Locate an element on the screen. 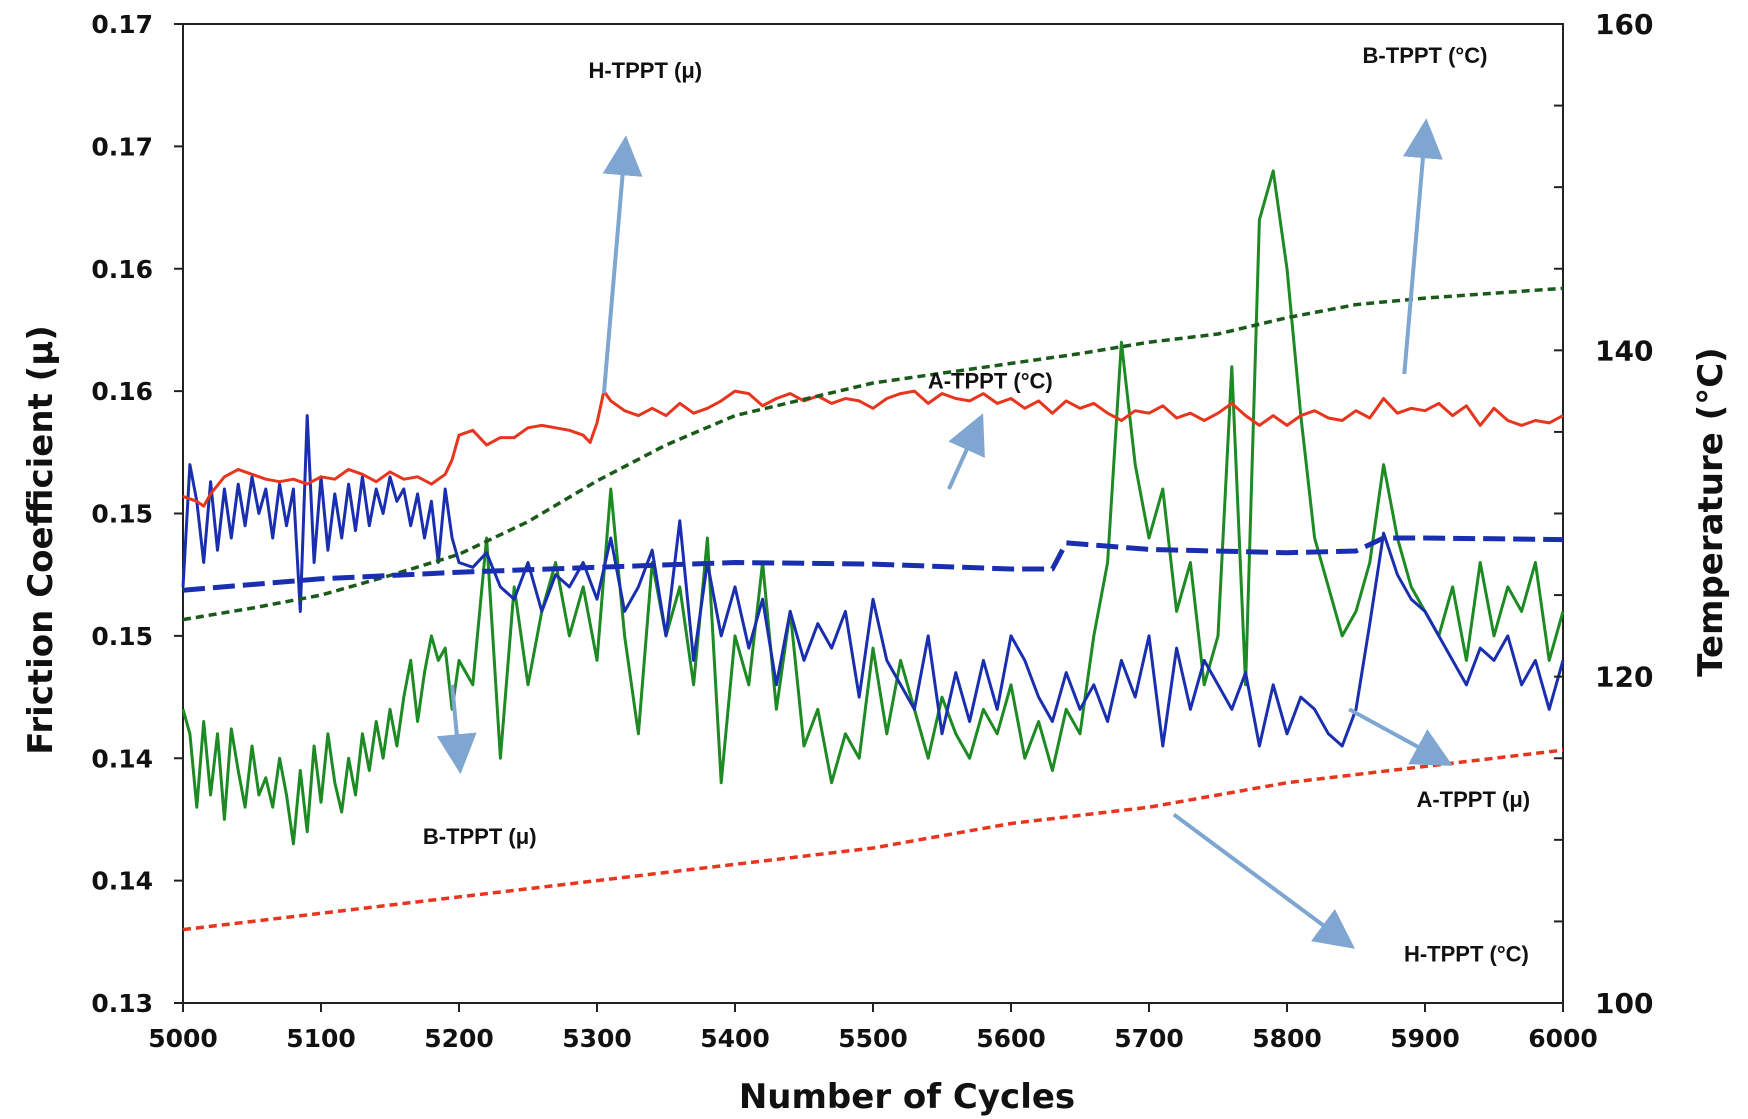  x-tick-label: 5600 is located at coordinates (1011, 1038).